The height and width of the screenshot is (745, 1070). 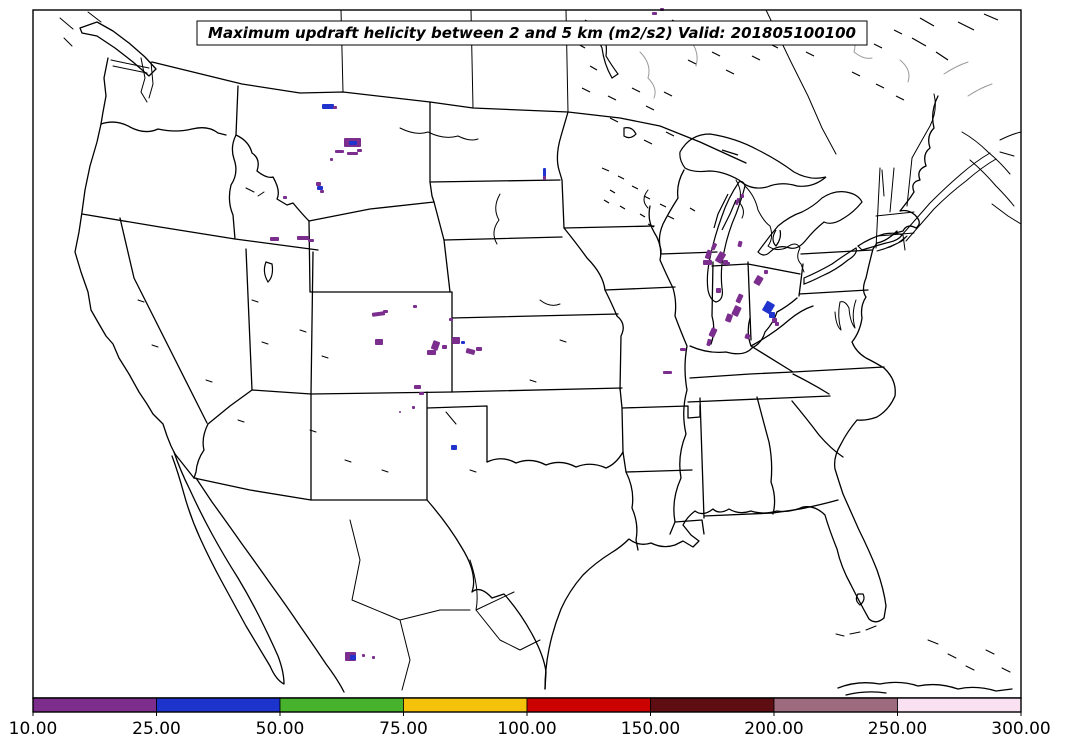 What do you see at coordinates (1020, 729) in the screenshot?
I see `colorbar-tick-label: 300.00` at bounding box center [1020, 729].